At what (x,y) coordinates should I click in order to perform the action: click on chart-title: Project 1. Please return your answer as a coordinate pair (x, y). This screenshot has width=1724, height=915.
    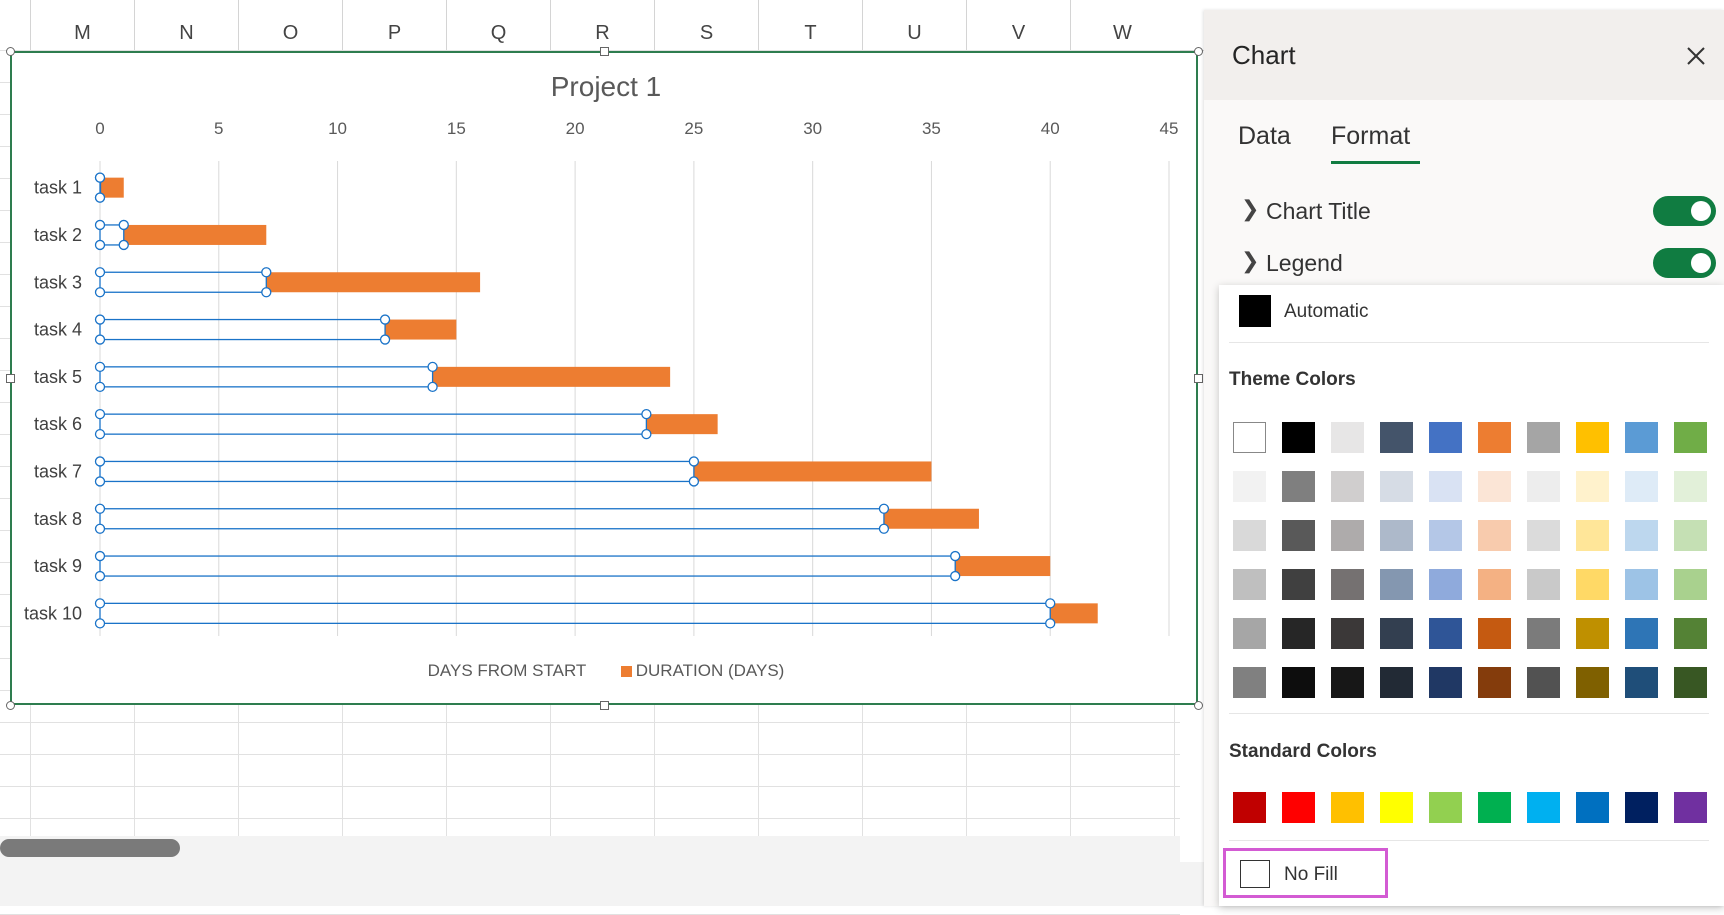
    Looking at the image, I should click on (606, 86).